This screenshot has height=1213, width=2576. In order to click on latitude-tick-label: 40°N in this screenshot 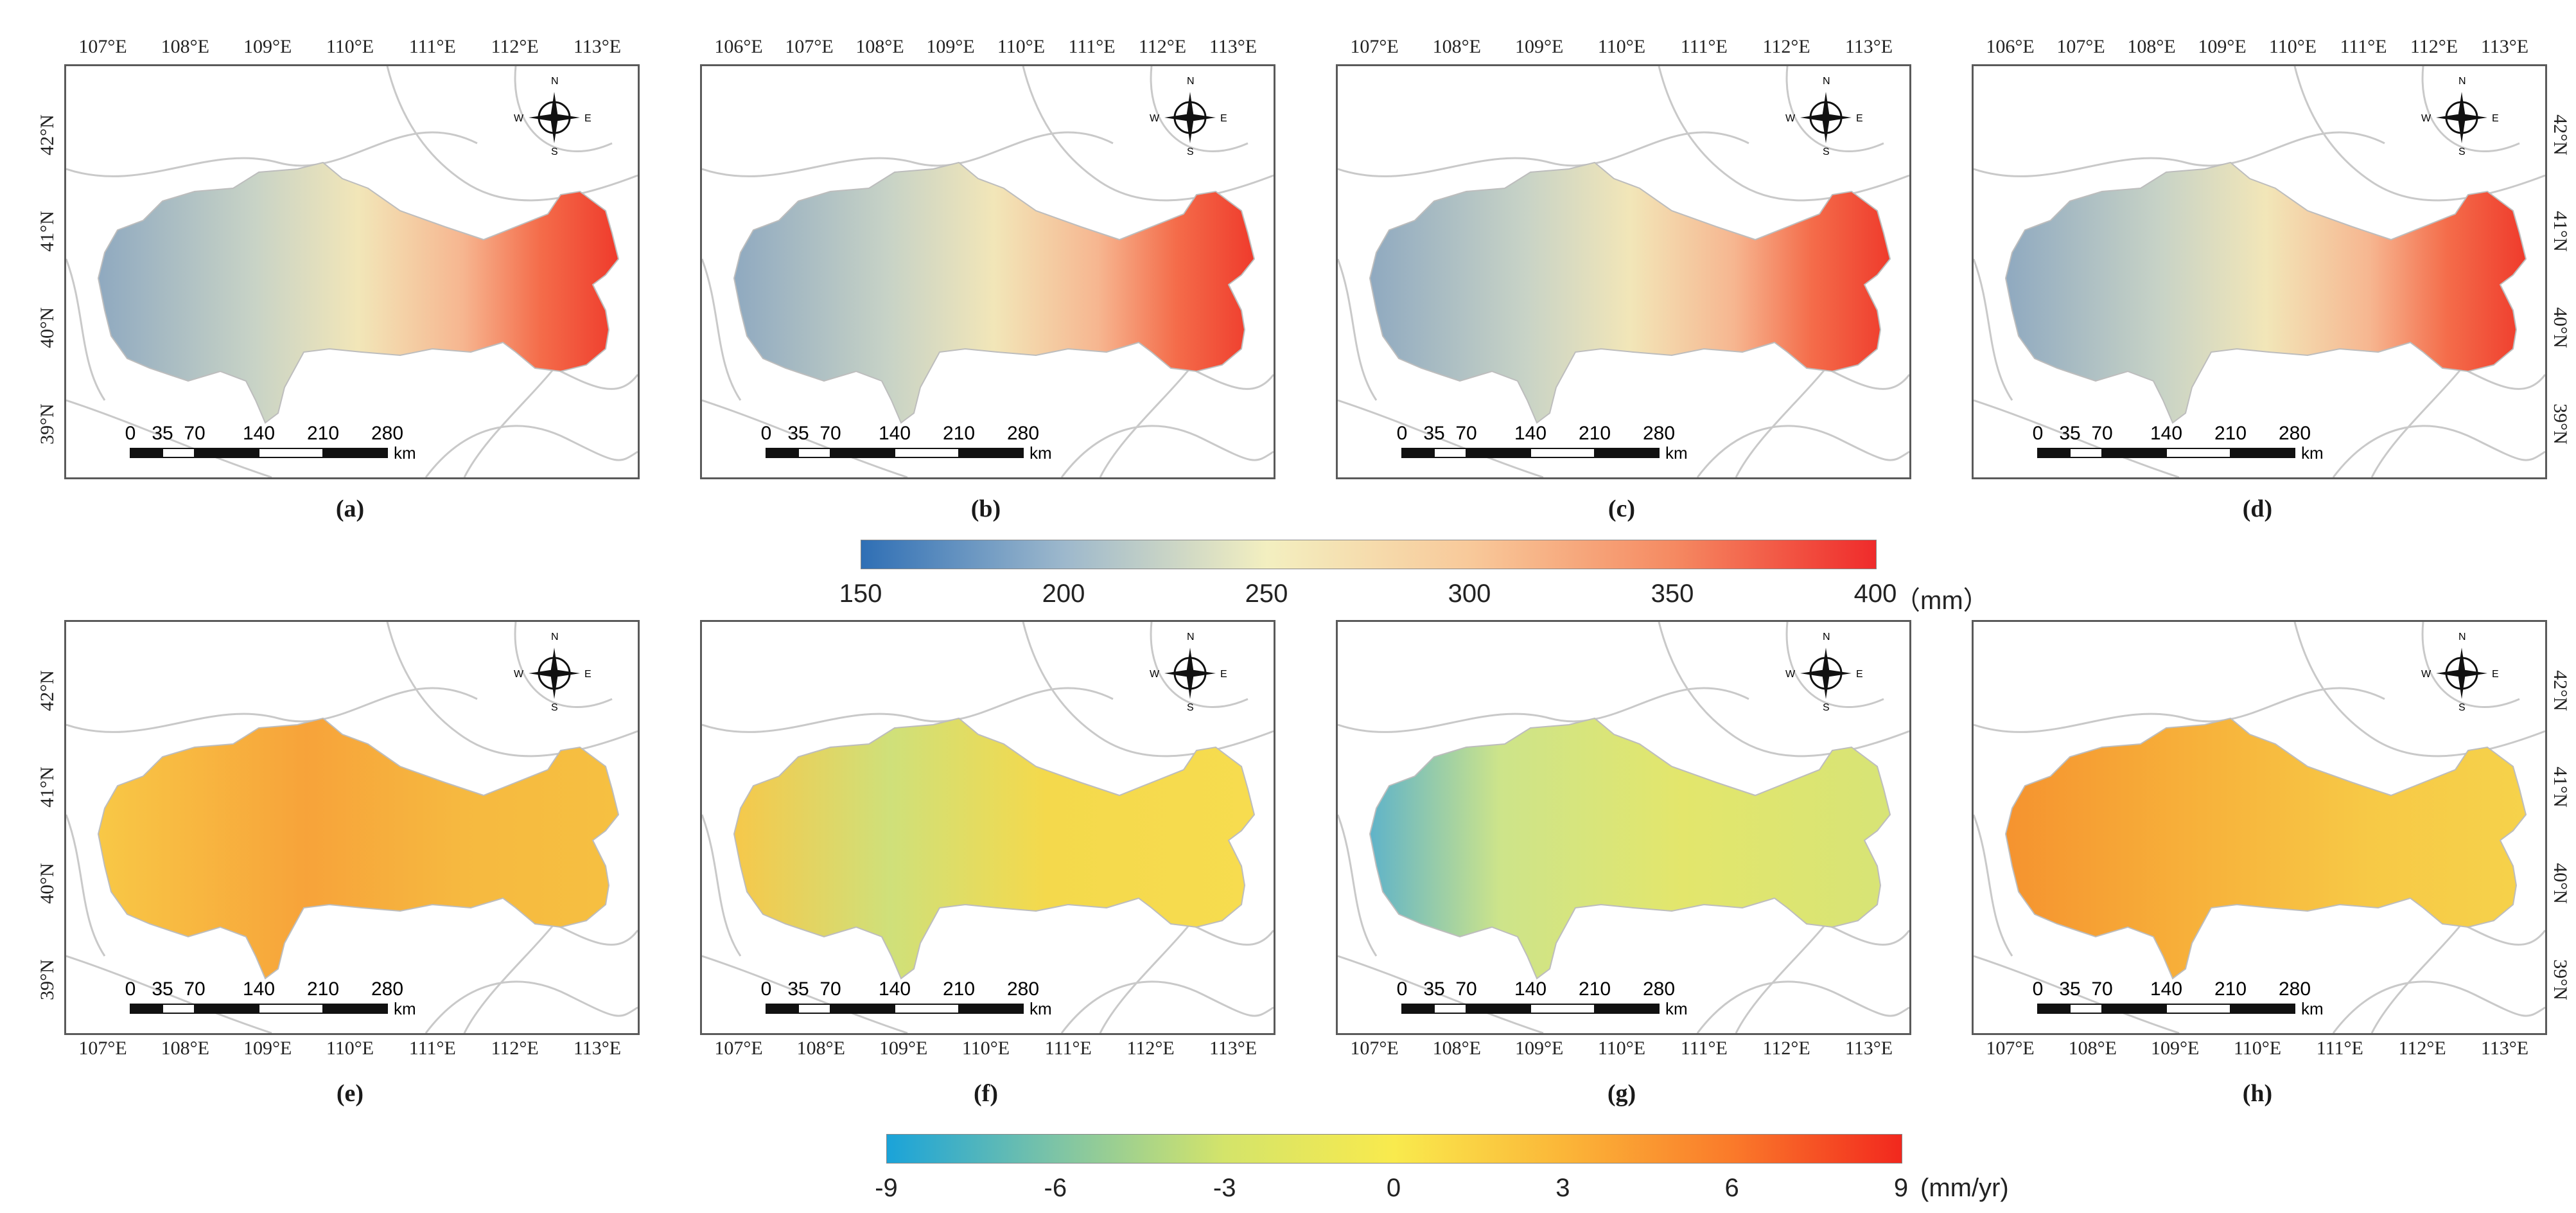, I will do `click(48, 327)`.